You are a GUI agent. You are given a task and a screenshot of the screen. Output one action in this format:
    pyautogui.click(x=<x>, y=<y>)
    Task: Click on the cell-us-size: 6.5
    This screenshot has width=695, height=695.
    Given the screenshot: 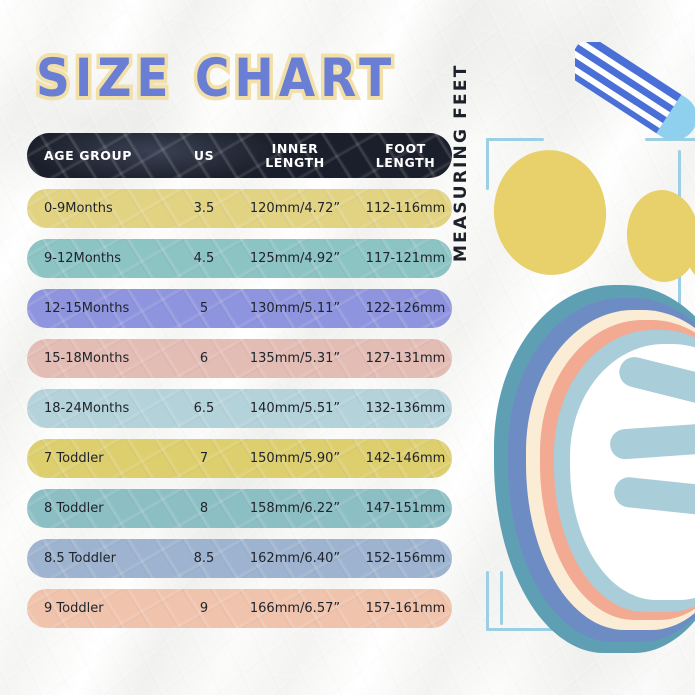 What is the action you would take?
    pyautogui.click(x=204, y=408)
    